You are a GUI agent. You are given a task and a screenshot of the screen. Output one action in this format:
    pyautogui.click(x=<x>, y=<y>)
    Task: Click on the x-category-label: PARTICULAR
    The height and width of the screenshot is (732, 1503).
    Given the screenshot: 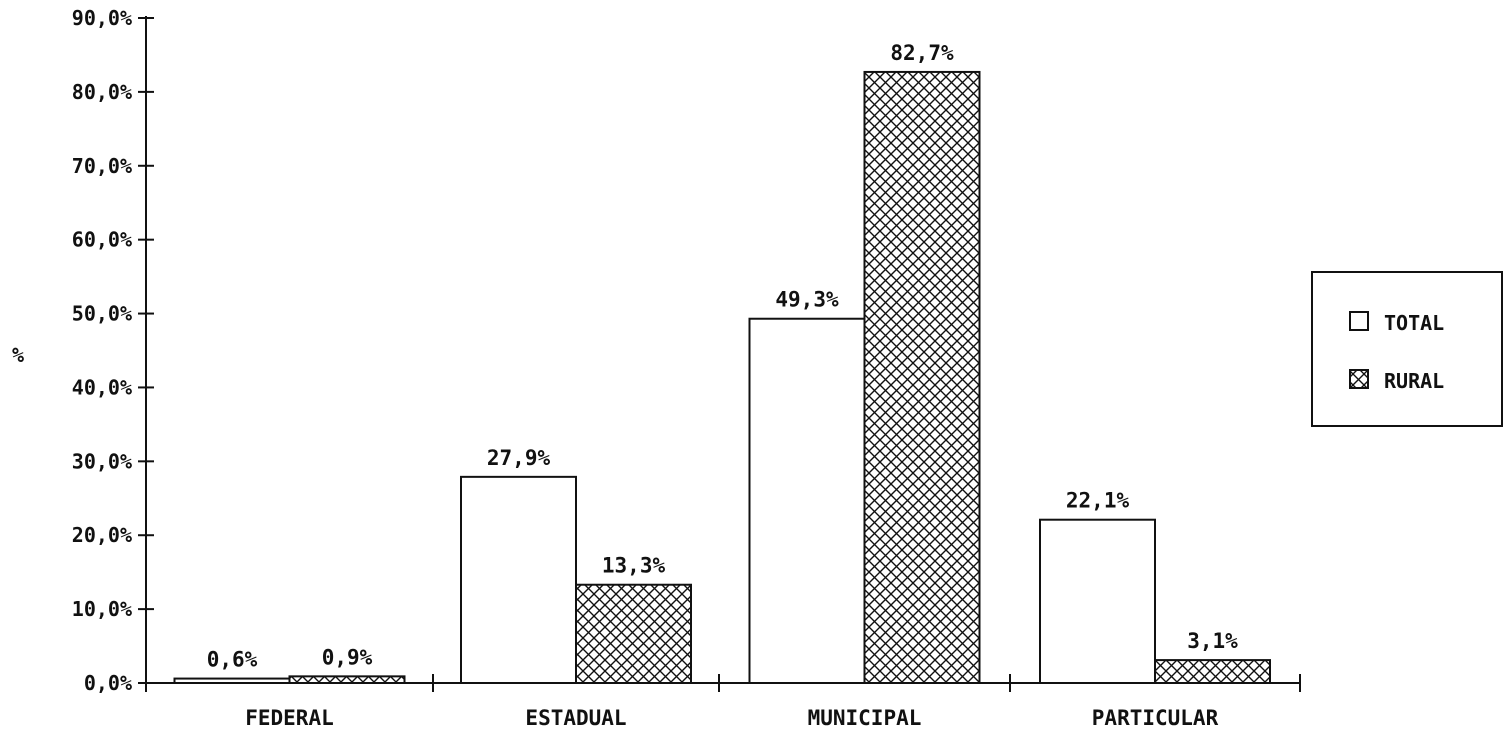 What is the action you would take?
    pyautogui.click(x=1155, y=718)
    